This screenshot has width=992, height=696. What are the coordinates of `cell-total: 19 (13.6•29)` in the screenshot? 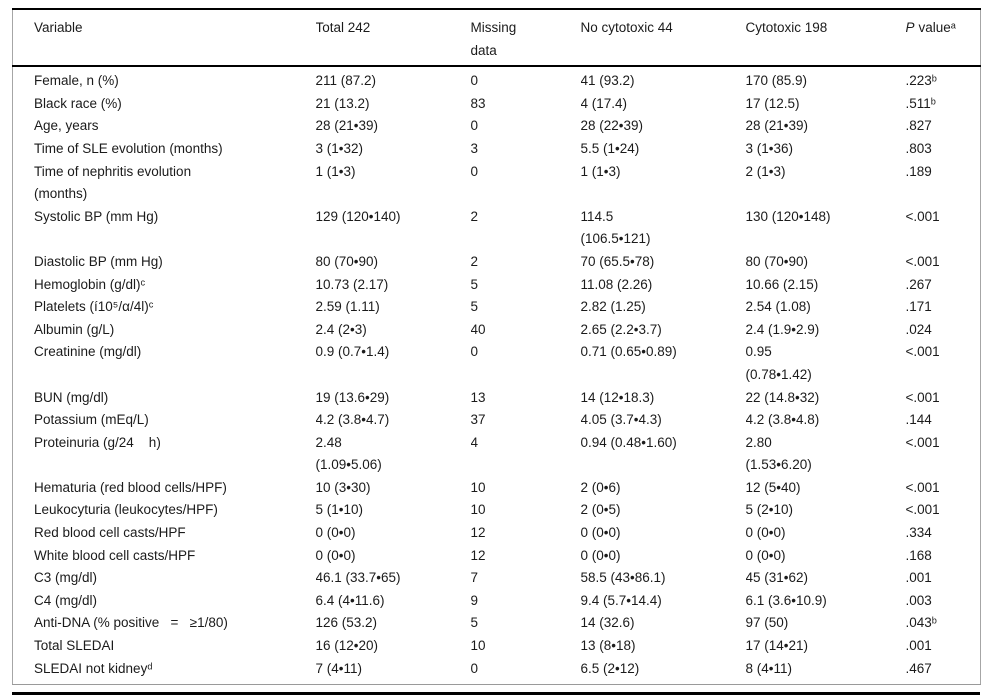 It's located at (352, 397).